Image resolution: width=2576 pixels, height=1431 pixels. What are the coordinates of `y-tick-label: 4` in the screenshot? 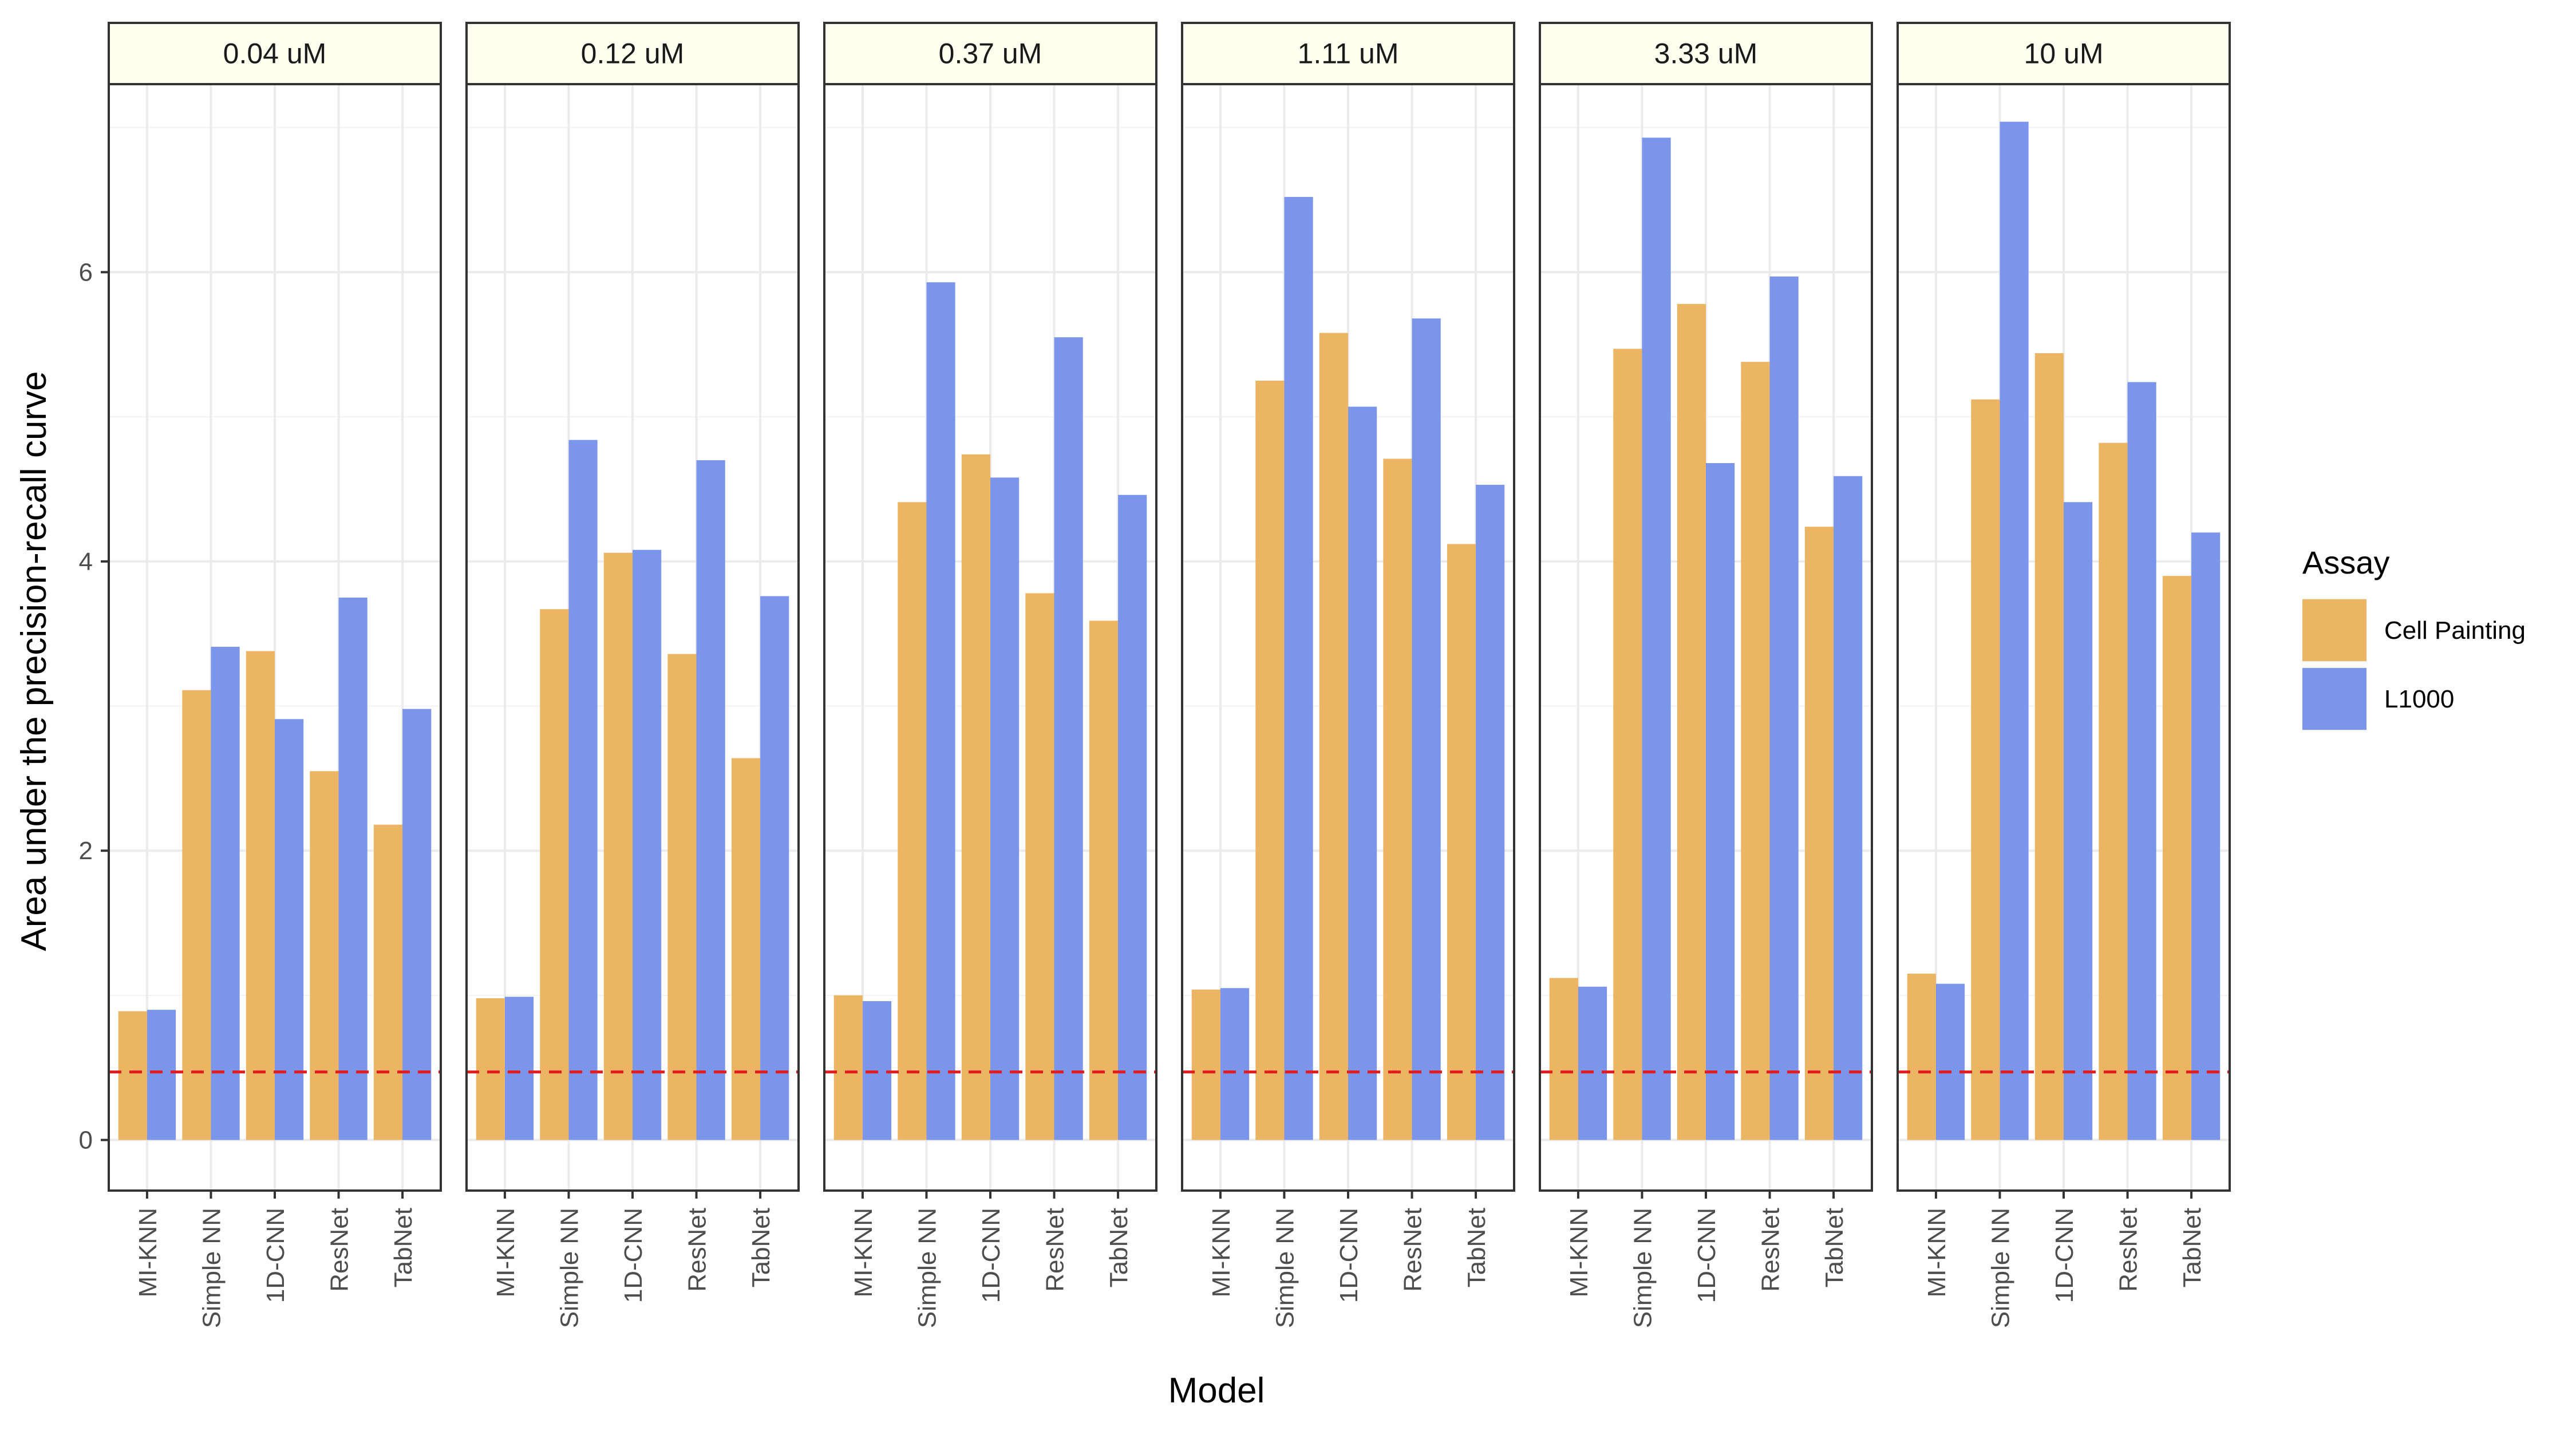 It's located at (86, 562).